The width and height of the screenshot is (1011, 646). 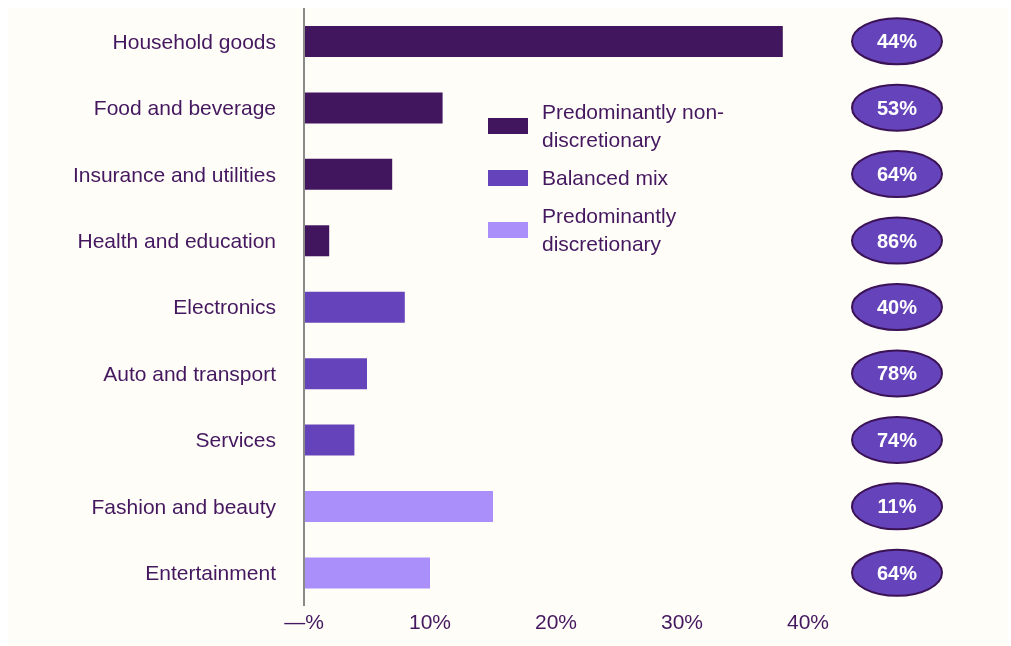 What do you see at coordinates (176, 241) in the screenshot?
I see `y-tick-label: Health and education` at bounding box center [176, 241].